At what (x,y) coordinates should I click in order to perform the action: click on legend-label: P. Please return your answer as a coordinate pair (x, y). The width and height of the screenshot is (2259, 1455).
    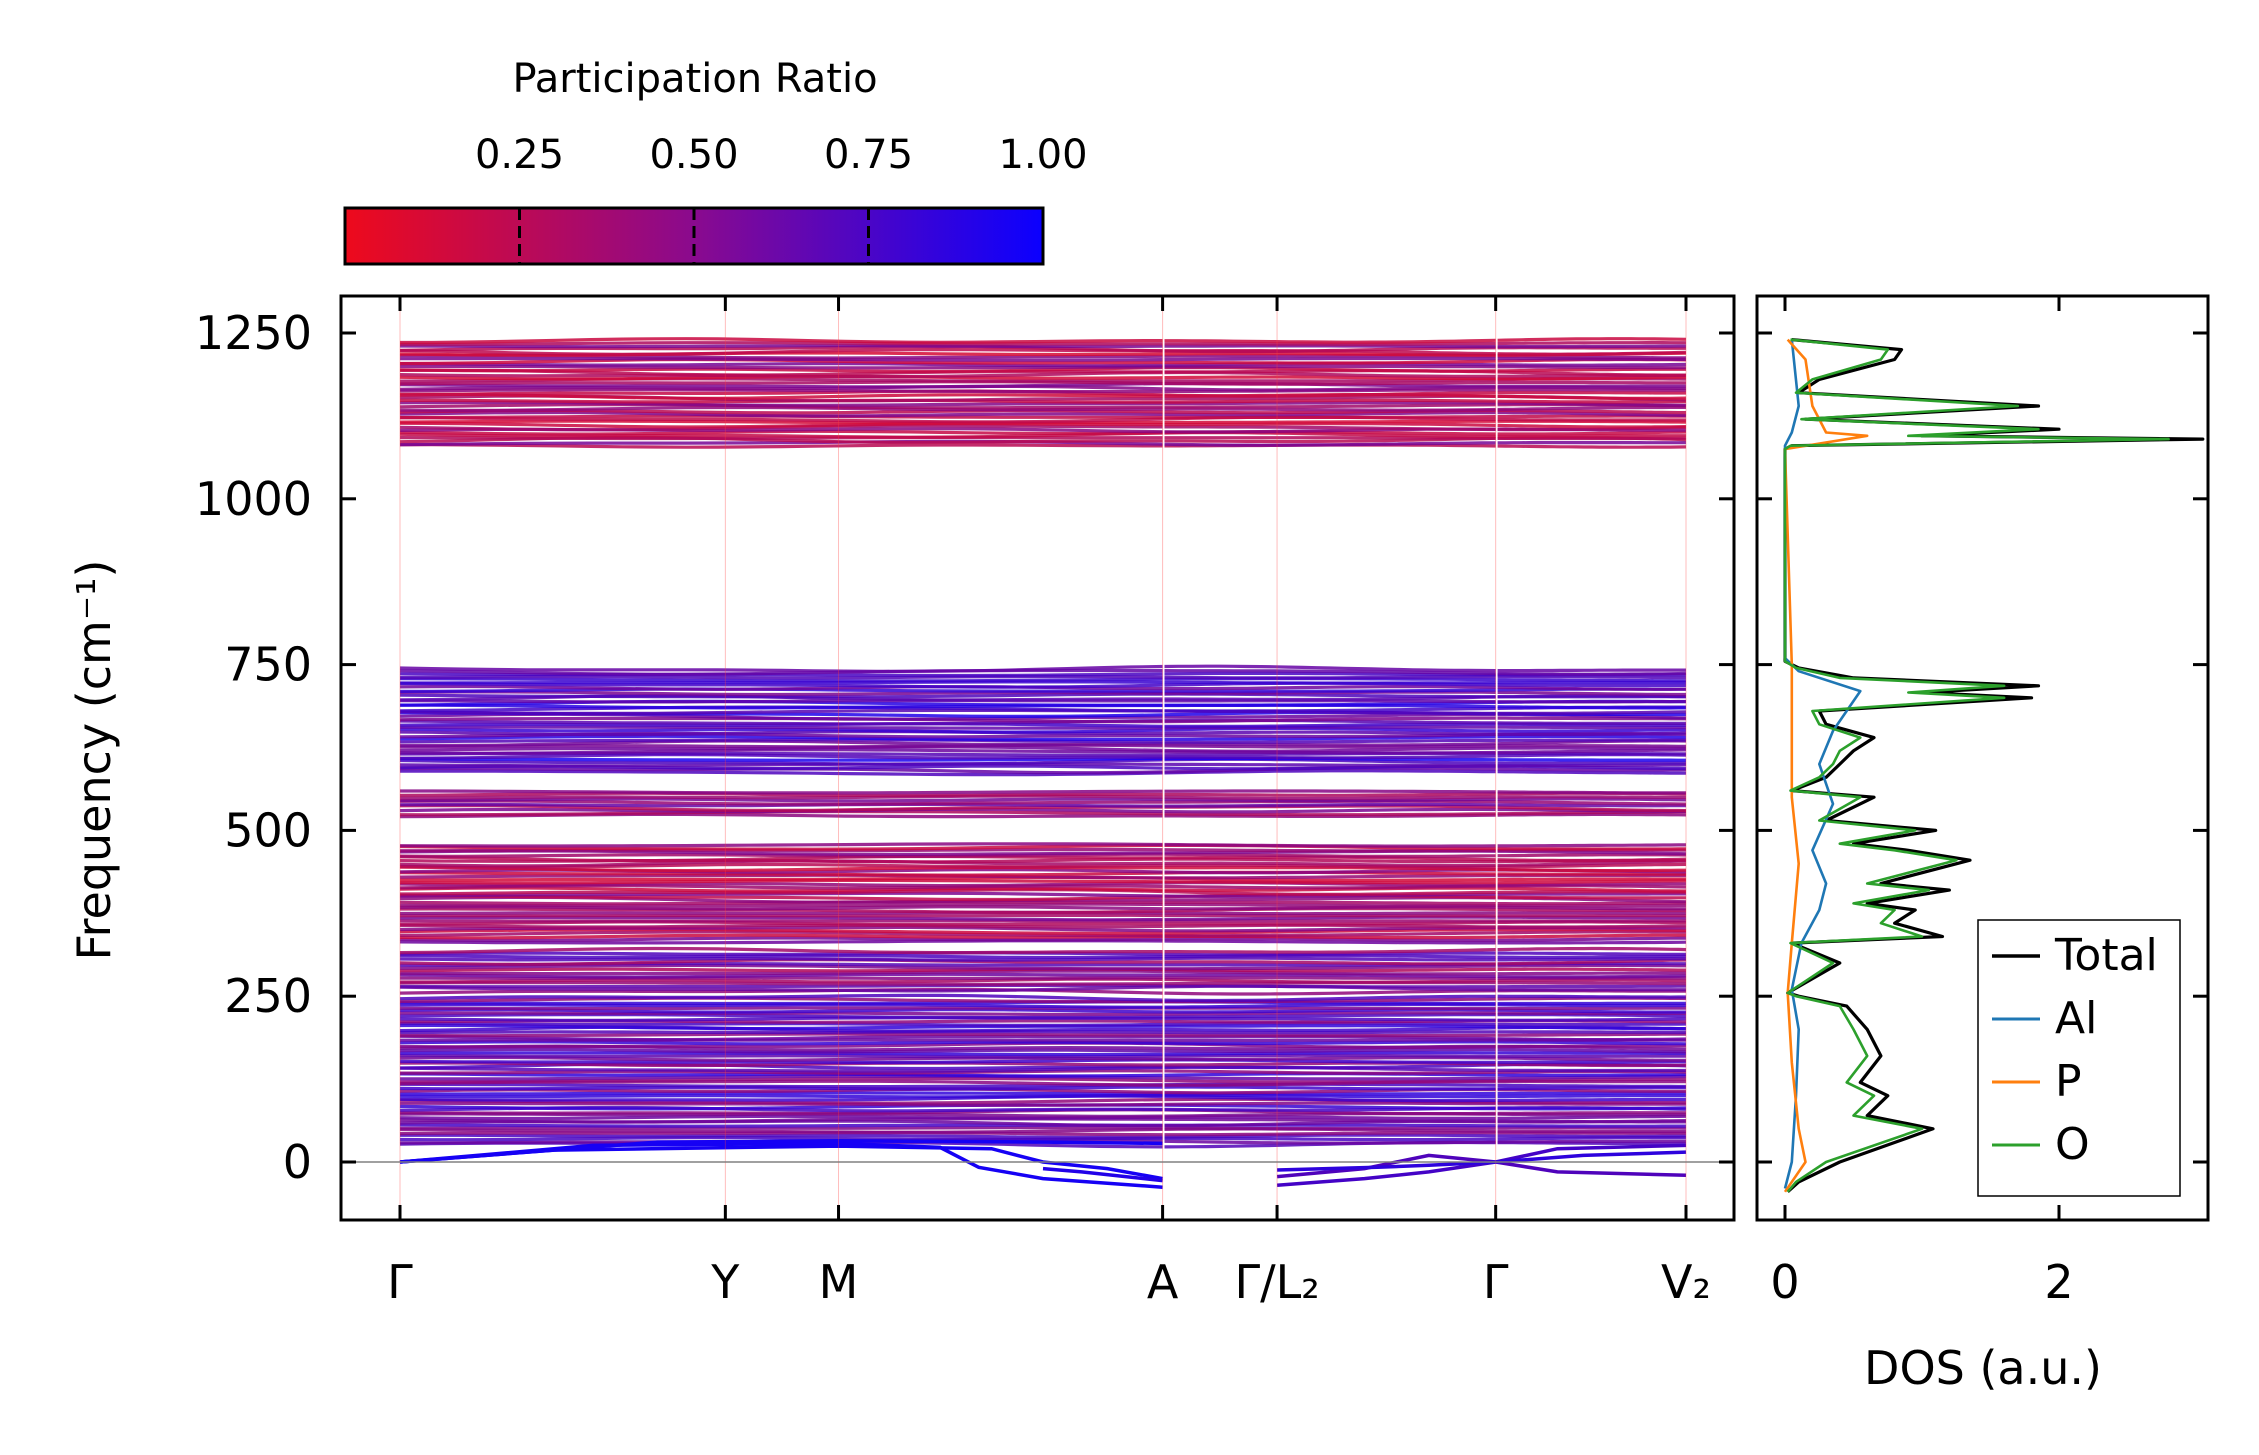
    Looking at the image, I should click on (2068, 1081).